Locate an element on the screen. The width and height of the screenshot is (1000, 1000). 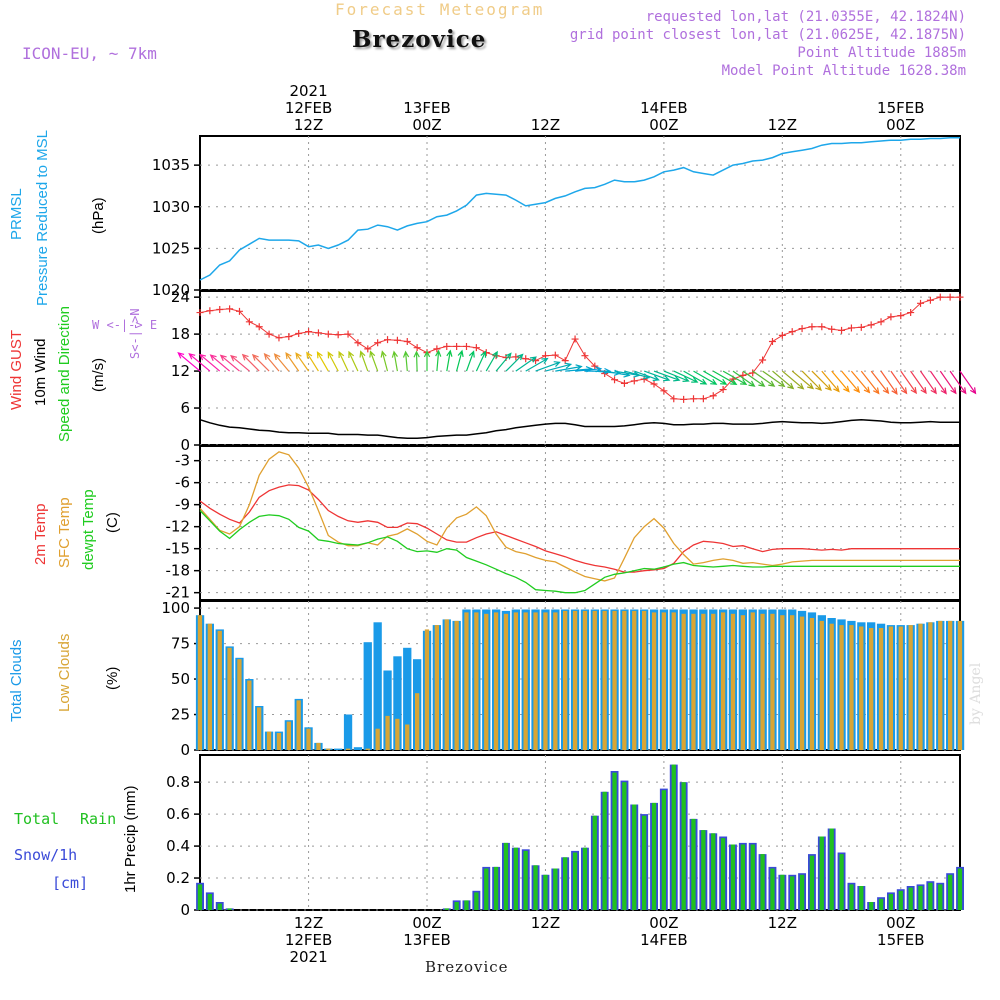
pressure-ytick-label: 1025 is located at coordinates (171, 248).